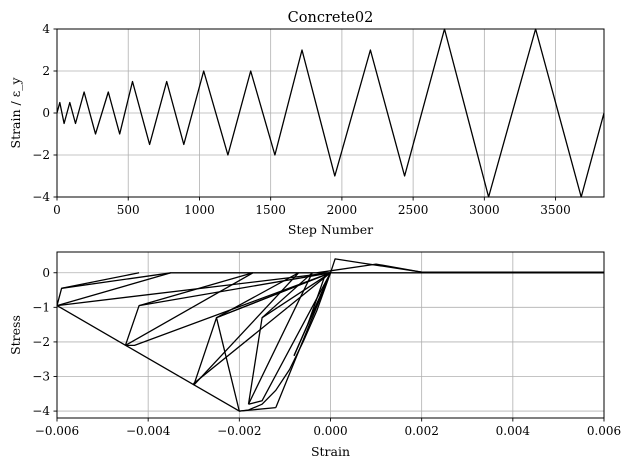 The width and height of the screenshot is (630, 469). What do you see at coordinates (413, 210) in the screenshot?
I see `x-tick-label: 2500` at bounding box center [413, 210].